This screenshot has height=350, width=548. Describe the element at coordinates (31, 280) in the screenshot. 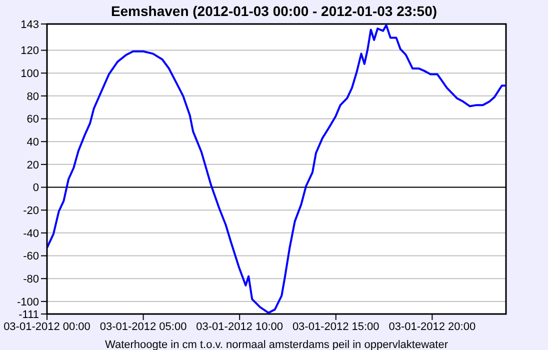

I see `y-tick-label: -80` at that location.